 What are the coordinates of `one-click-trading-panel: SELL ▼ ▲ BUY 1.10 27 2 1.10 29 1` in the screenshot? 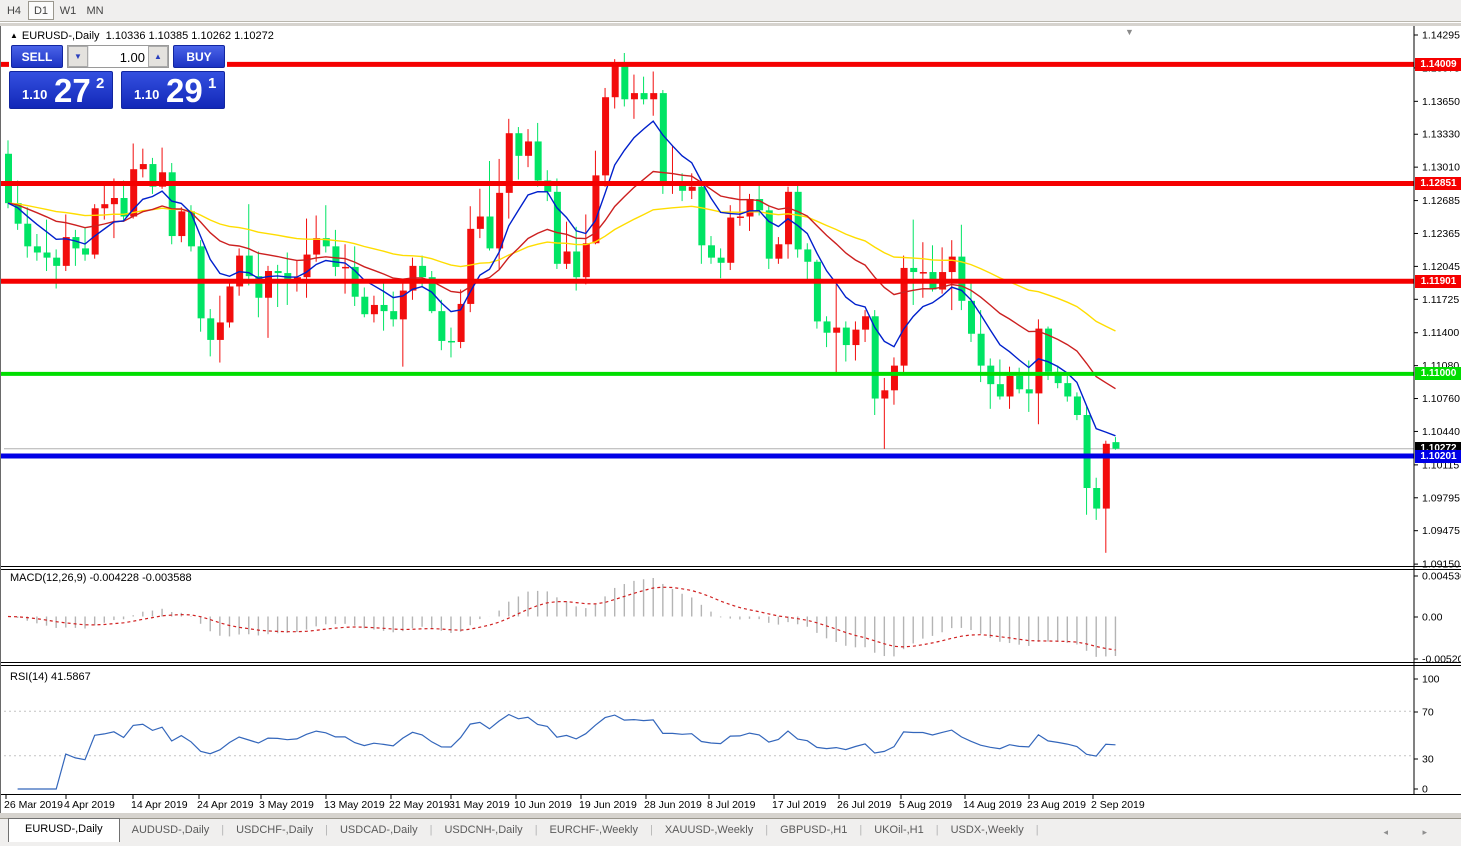 It's located at (118, 77).